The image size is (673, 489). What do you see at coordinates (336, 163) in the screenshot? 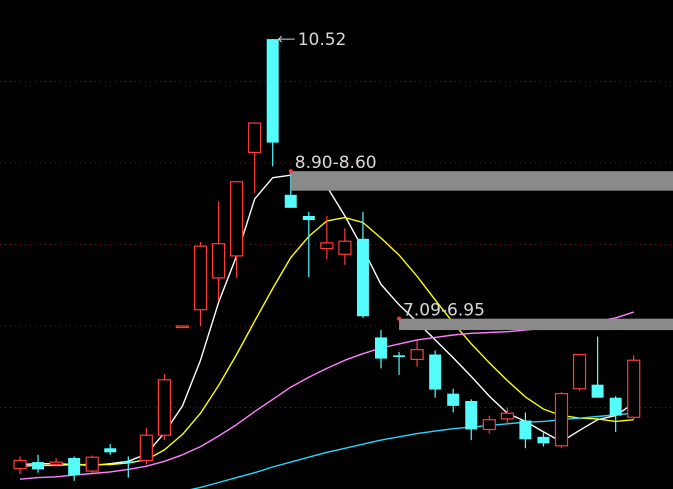
I see `price-zone-label: 8.90-8.60` at bounding box center [336, 163].